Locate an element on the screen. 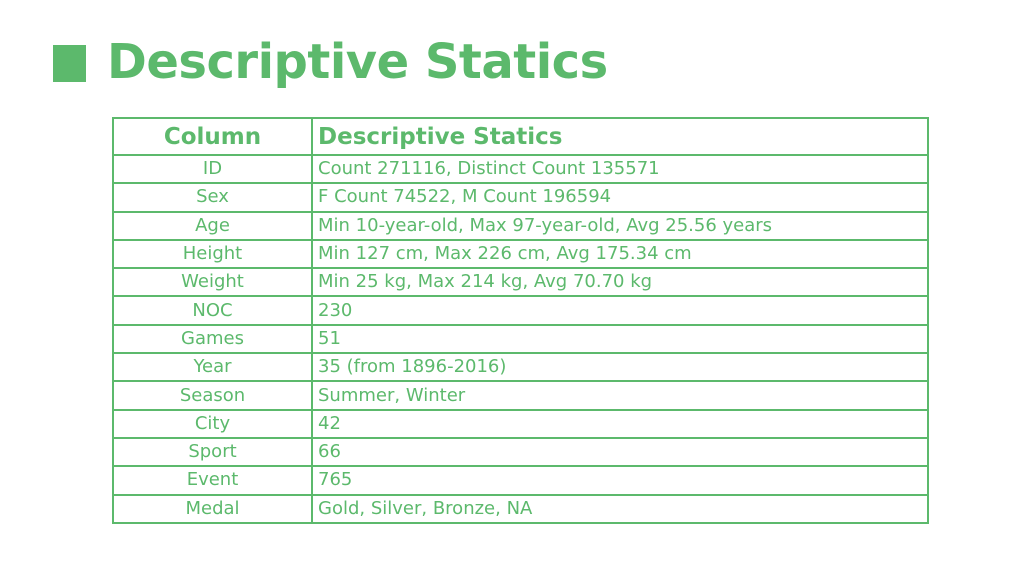 The height and width of the screenshot is (574, 1020). table-header-row: Column Descriptive Statics is located at coordinates (520, 136).